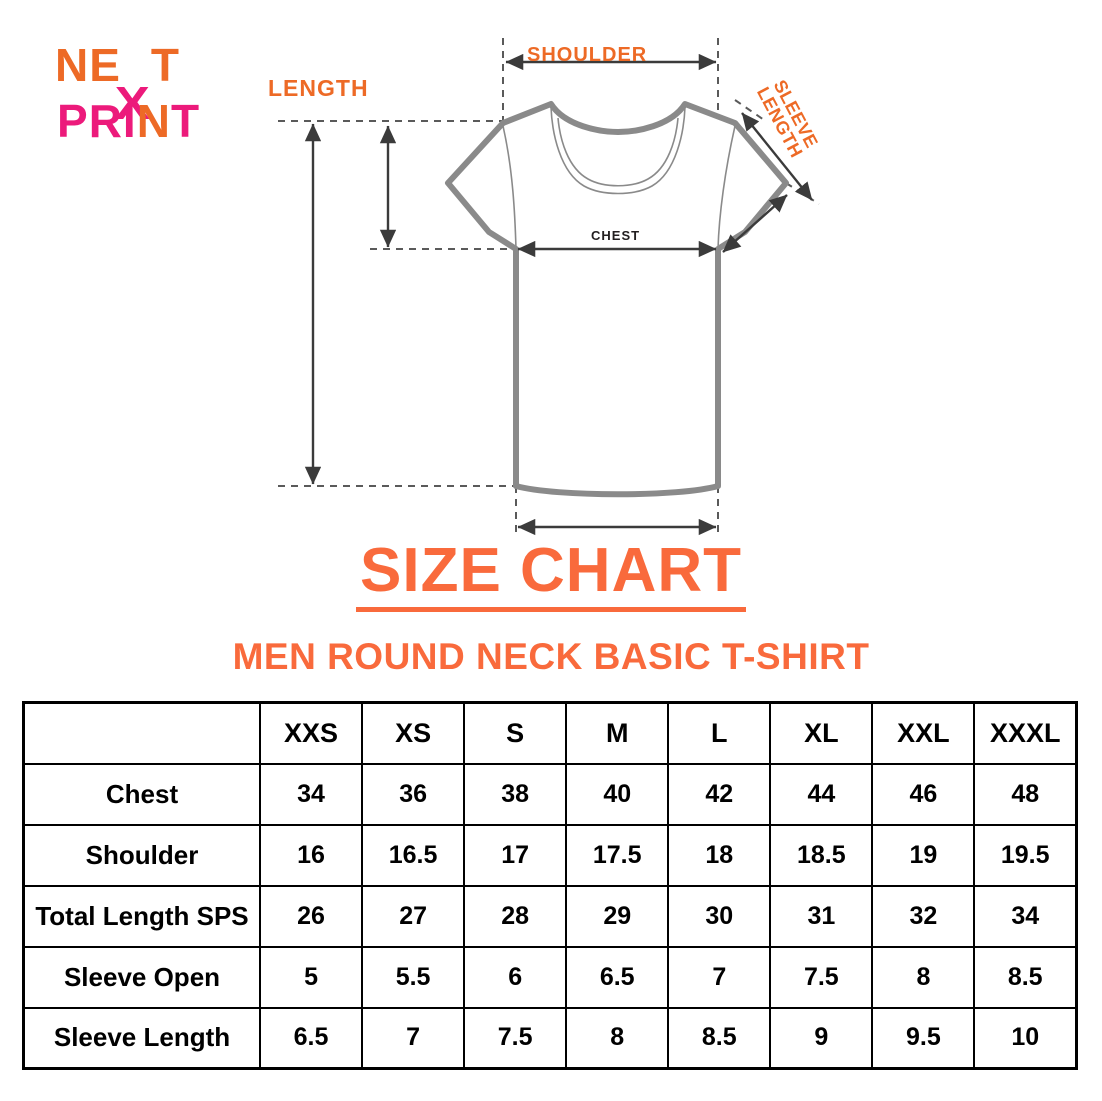 The height and width of the screenshot is (1101, 1102). I want to click on cell-shoulder-xxs: 16, so click(311, 855).